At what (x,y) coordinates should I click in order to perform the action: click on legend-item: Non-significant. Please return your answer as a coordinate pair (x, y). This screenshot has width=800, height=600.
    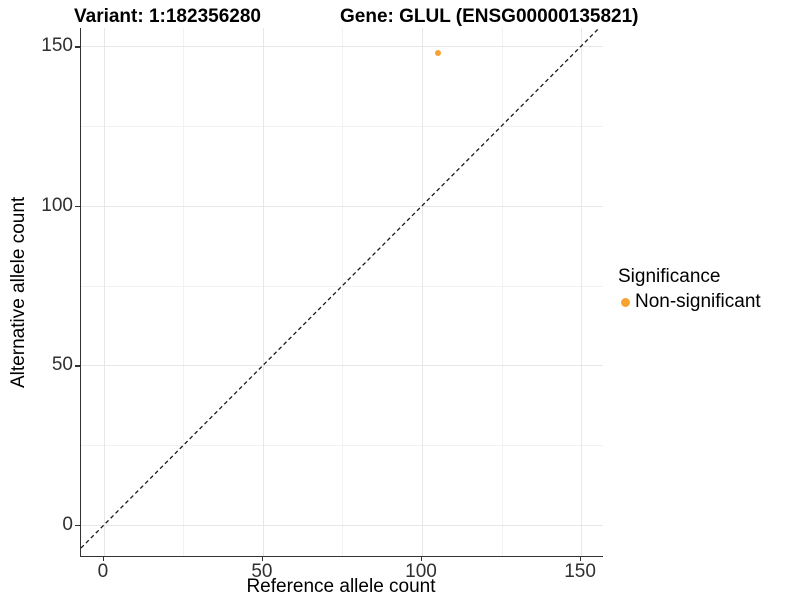
    Looking at the image, I should click on (689, 302).